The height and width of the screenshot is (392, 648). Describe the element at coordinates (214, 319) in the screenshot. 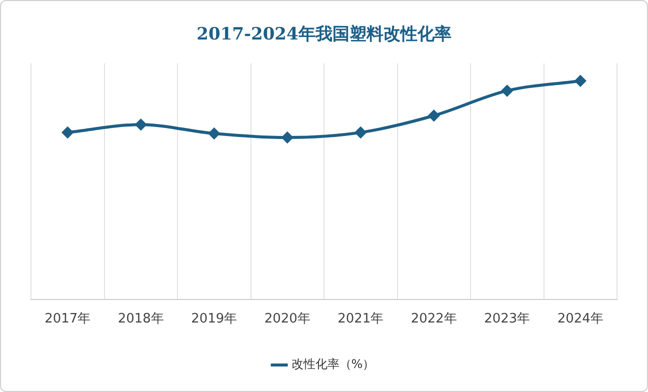

I see `x-tick-label: 2019年` at that location.